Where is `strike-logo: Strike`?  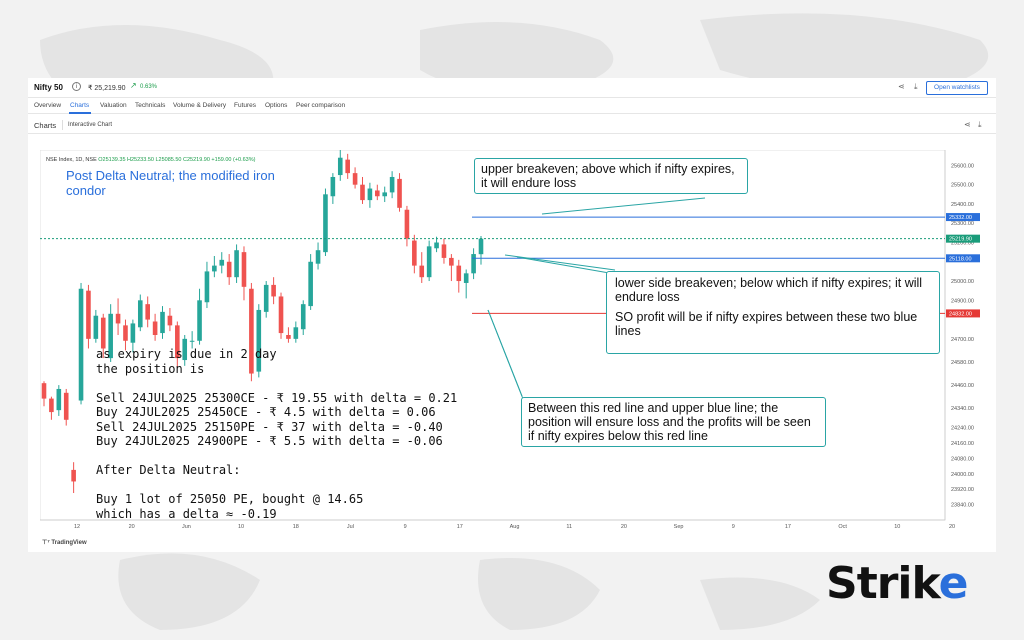 strike-logo: Strike is located at coordinates (897, 583).